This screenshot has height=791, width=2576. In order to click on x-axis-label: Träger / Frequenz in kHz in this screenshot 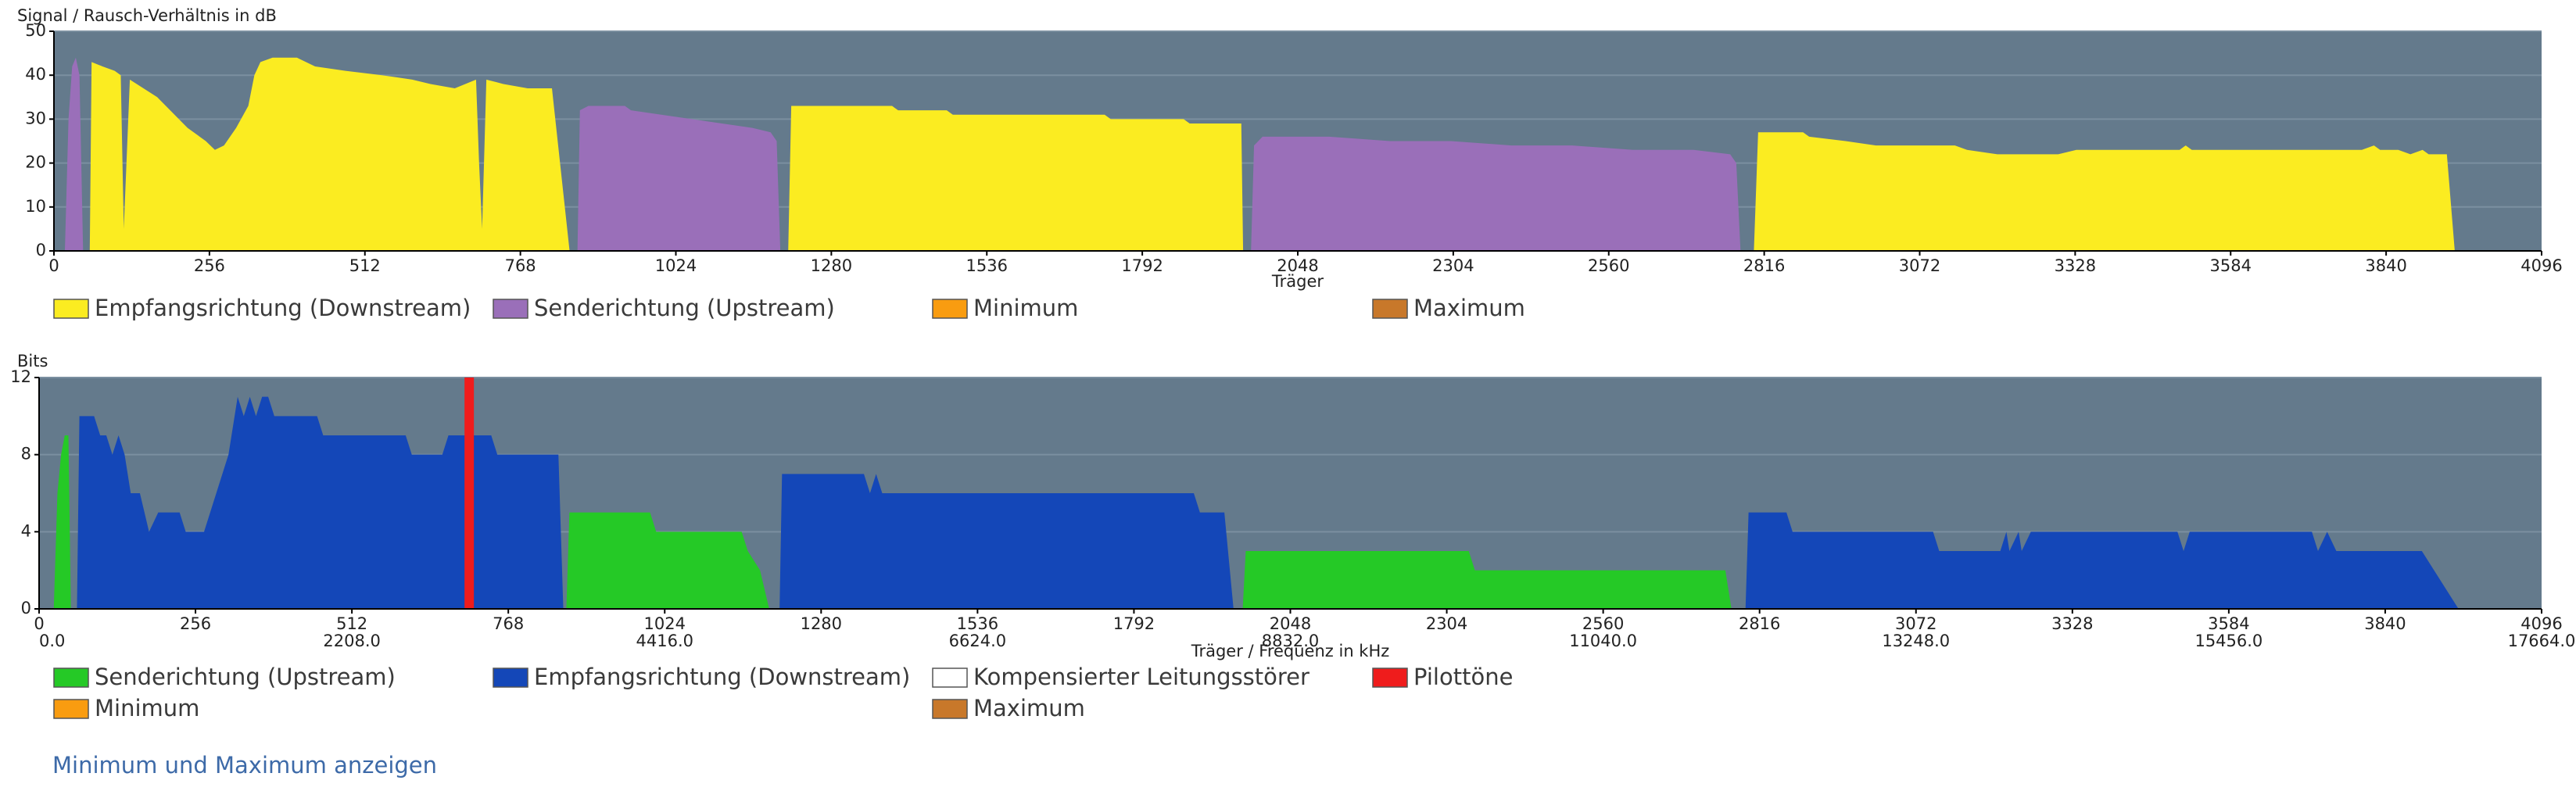, I will do `click(1290, 651)`.